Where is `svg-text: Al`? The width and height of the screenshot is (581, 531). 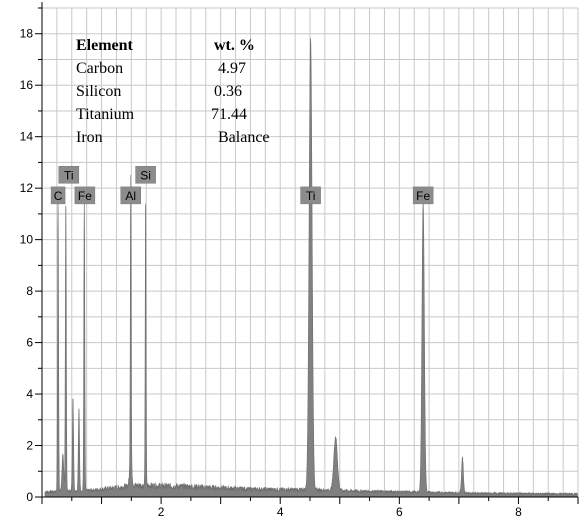 svg-text: Al is located at coordinates (130, 196).